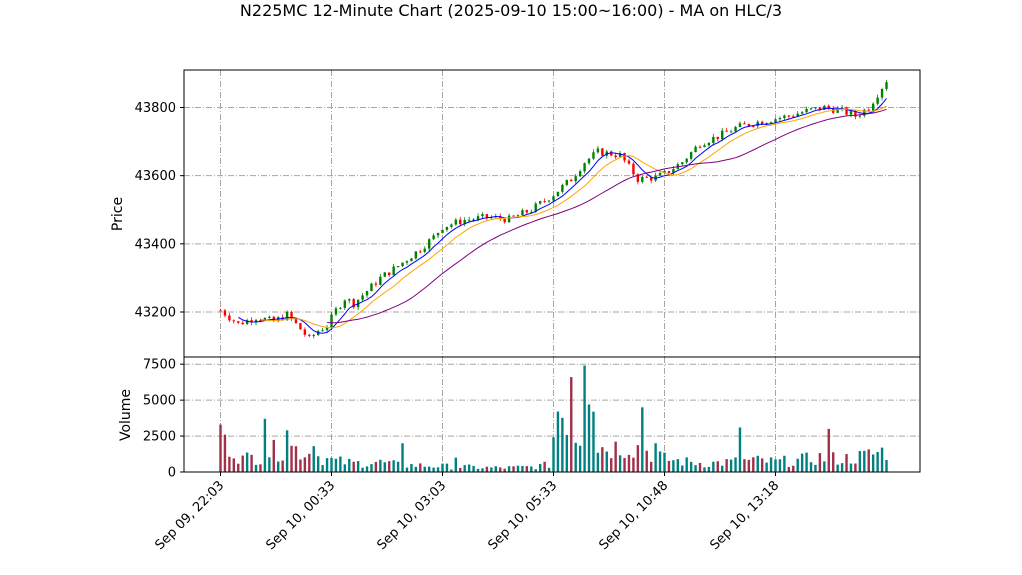 The height and width of the screenshot is (575, 1022). Describe the element at coordinates (159, 365) in the screenshot. I see `volume-ytick-label: 7500` at that location.